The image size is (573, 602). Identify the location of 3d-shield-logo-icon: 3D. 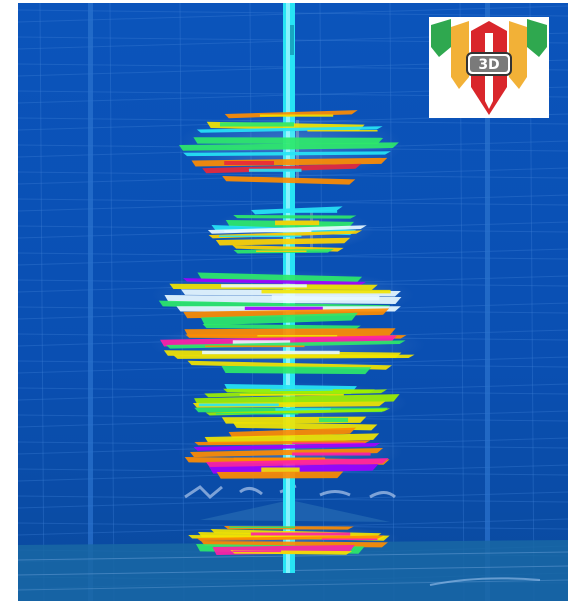
(489, 67).